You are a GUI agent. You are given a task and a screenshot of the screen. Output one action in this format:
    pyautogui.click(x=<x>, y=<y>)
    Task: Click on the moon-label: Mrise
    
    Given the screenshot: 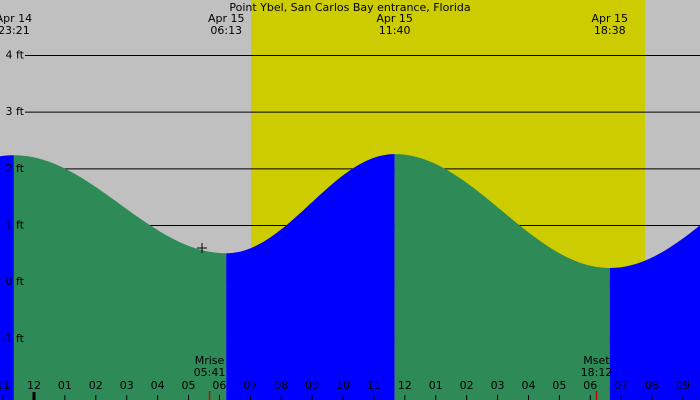 What is the action you would take?
    pyautogui.click(x=210, y=360)
    